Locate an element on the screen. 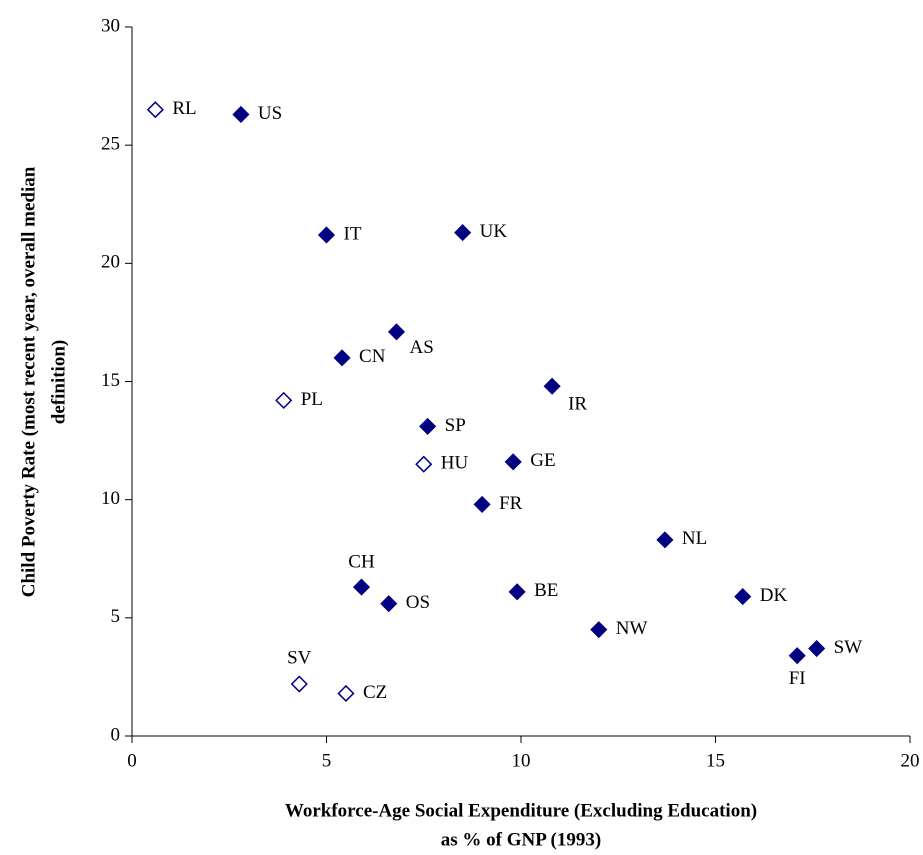 This screenshot has width=923, height=855. y-tick-label: 15 is located at coordinates (110, 380).